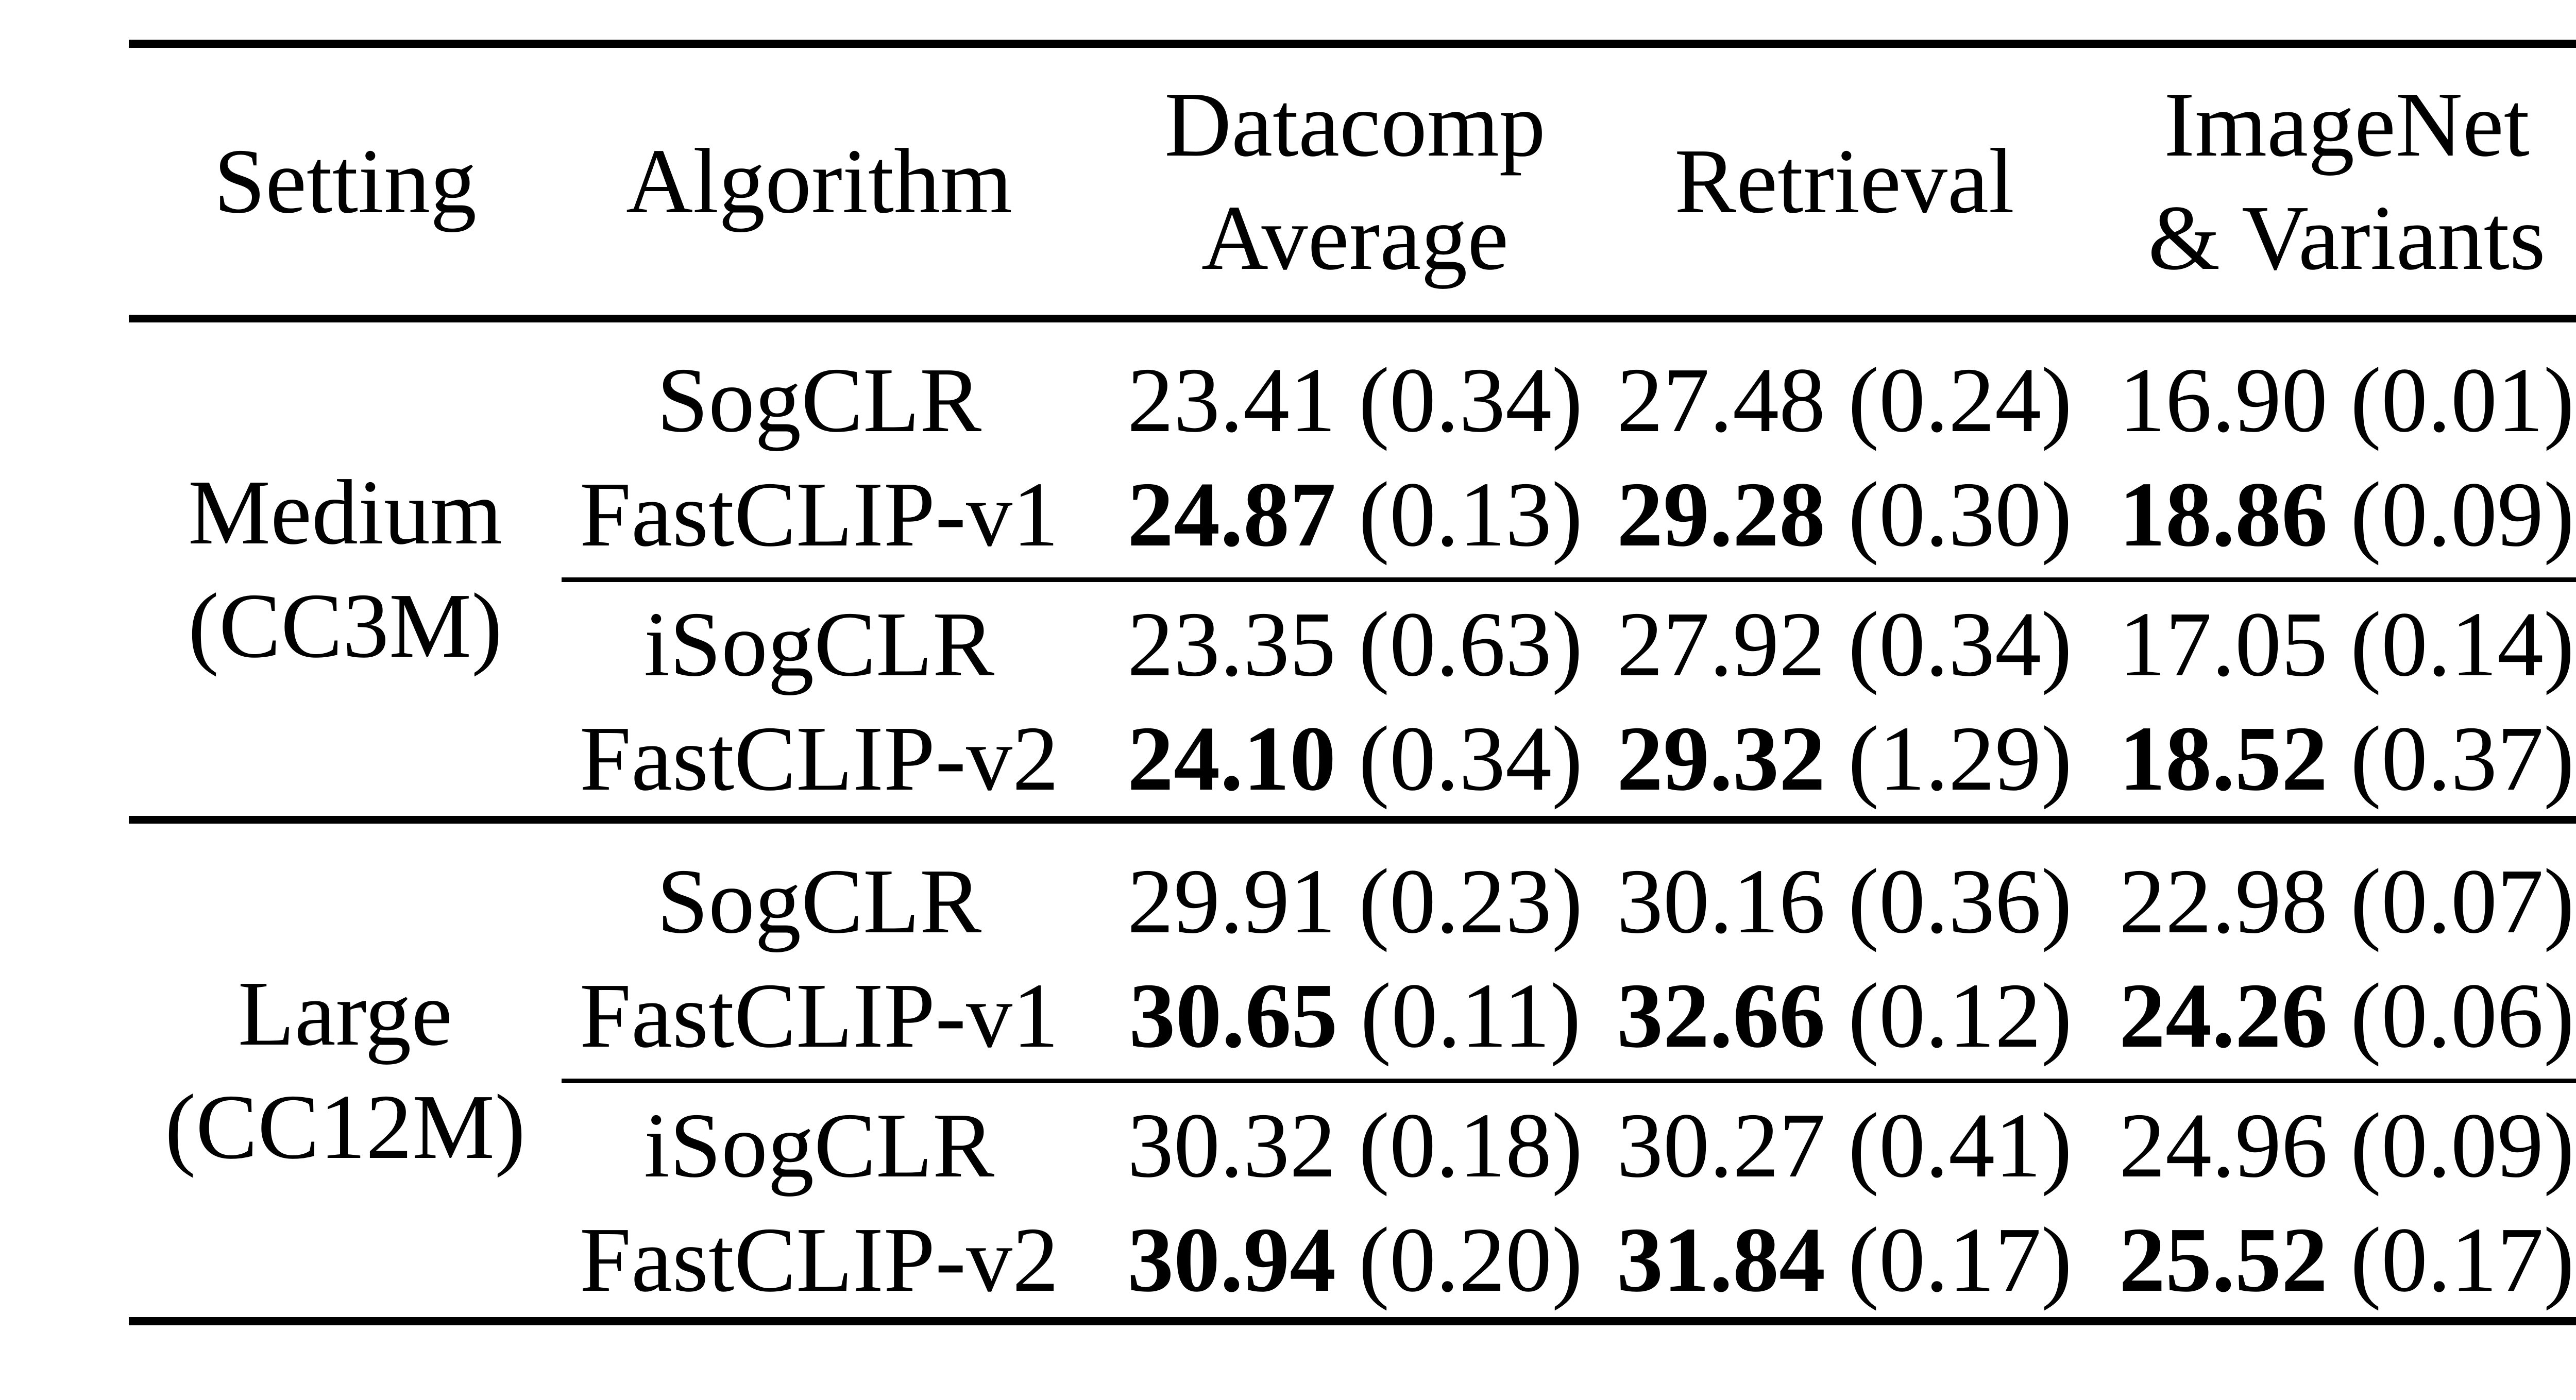 This screenshot has width=2576, height=1400. Describe the element at coordinates (2347, 237) in the screenshot. I see `header-line2: & Variants` at that location.